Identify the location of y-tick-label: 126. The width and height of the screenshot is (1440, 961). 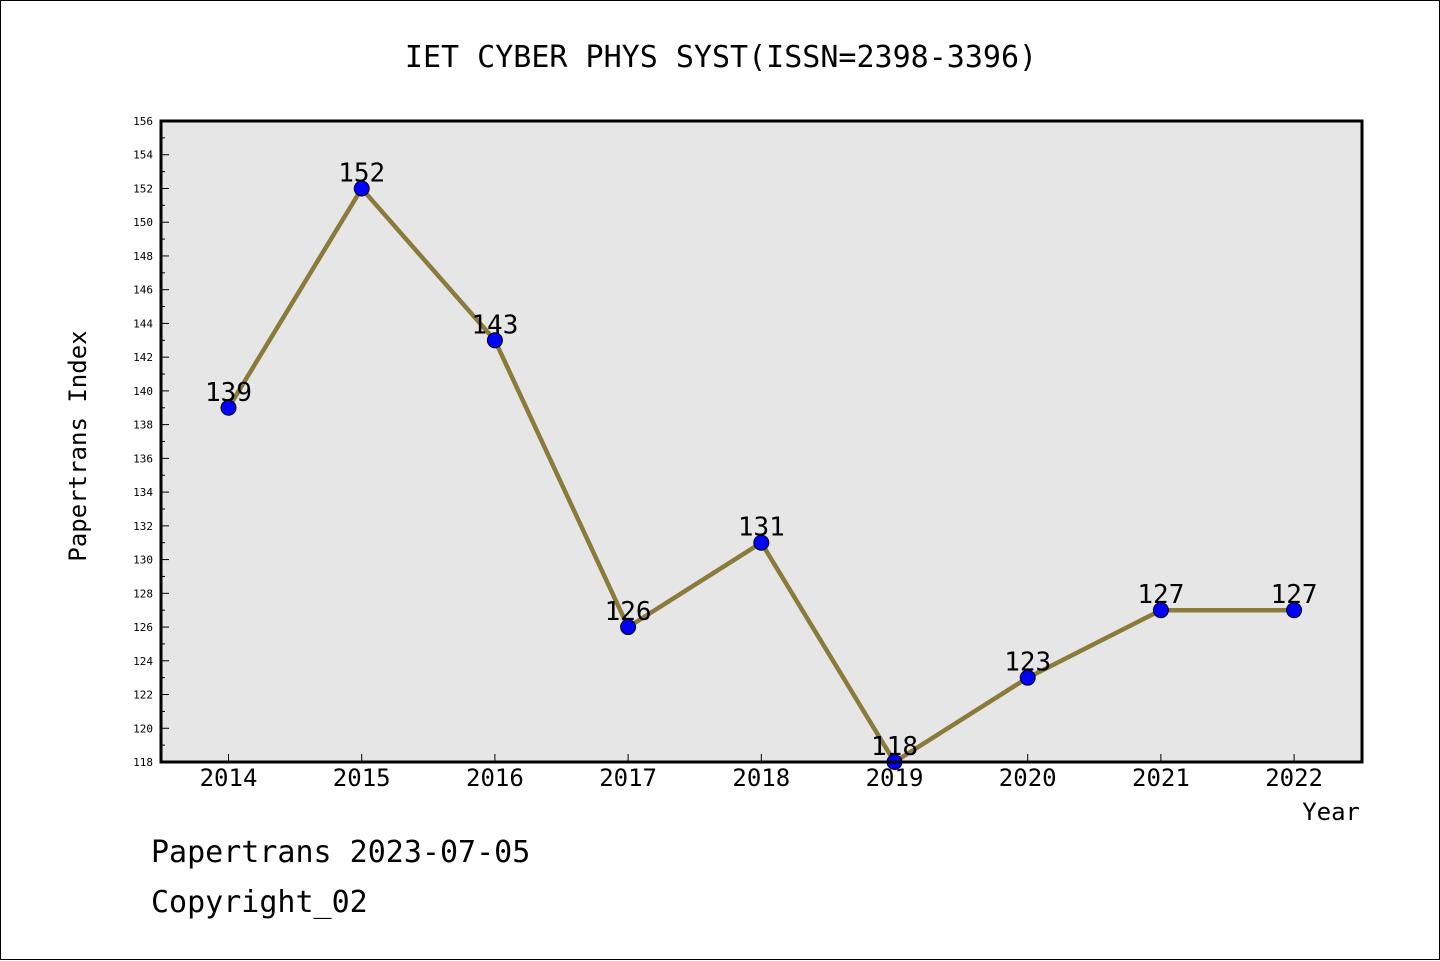
(143, 627).